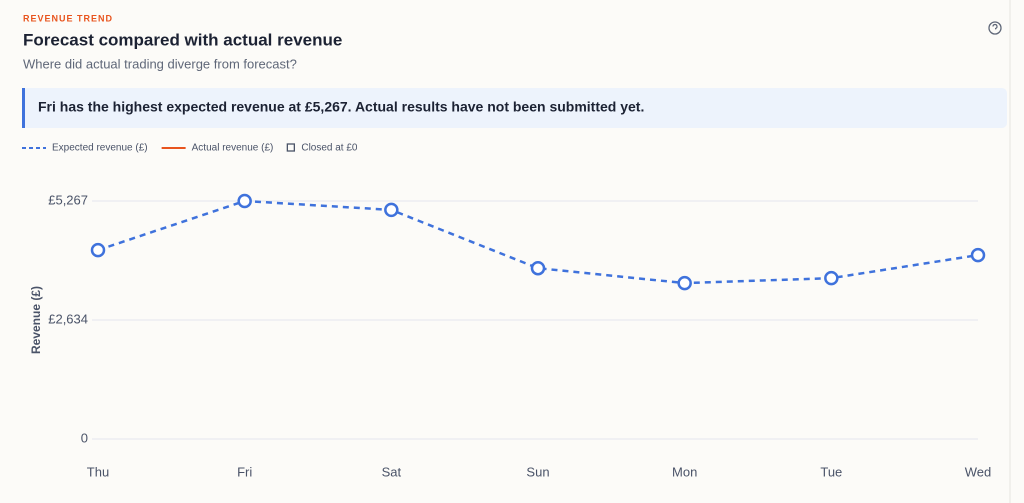 The width and height of the screenshot is (1024, 503). What do you see at coordinates (290, 147) in the screenshot?
I see `legend-swatch` at bounding box center [290, 147].